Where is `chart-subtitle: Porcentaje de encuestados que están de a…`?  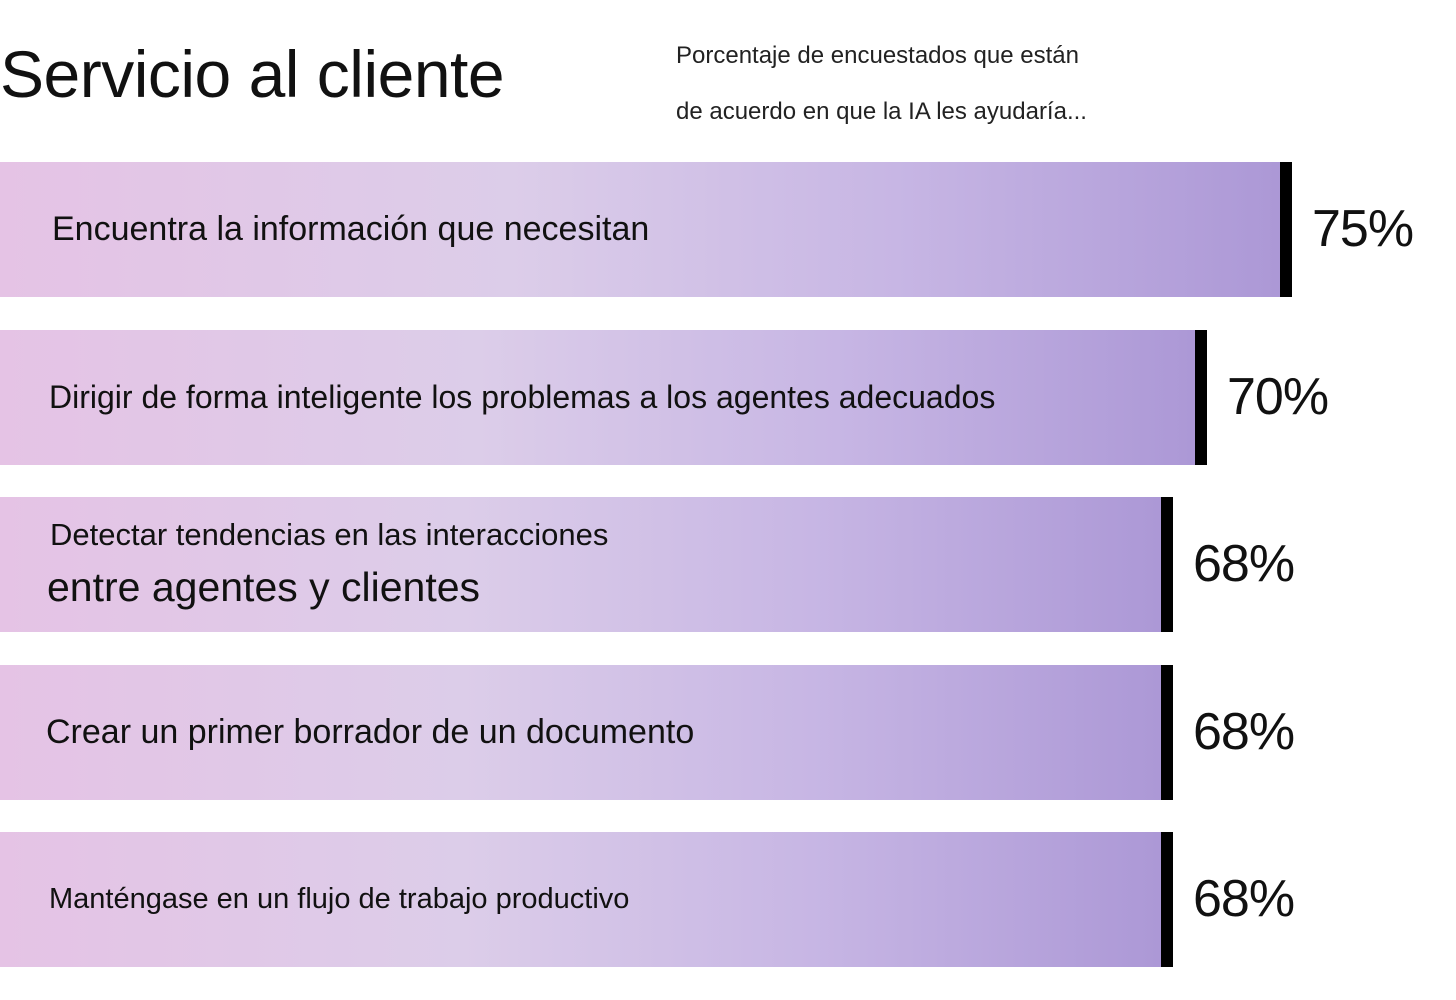
chart-subtitle: Porcentaje de encuestados que están de a… is located at coordinates (881, 84).